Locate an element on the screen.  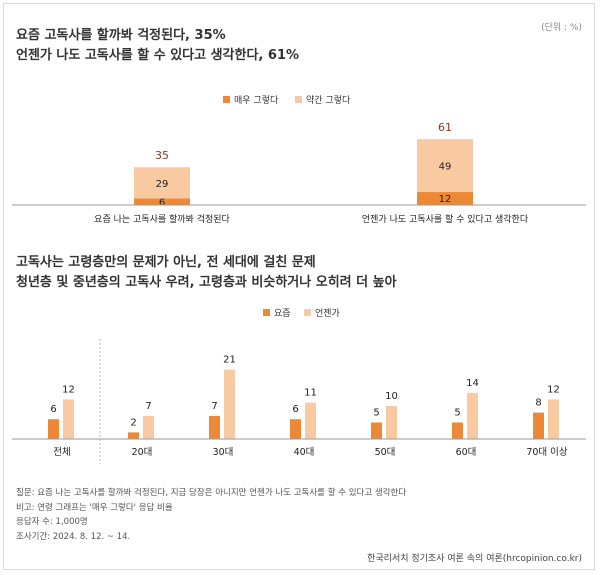
value-someday-6: 12 is located at coordinates (553, 389).